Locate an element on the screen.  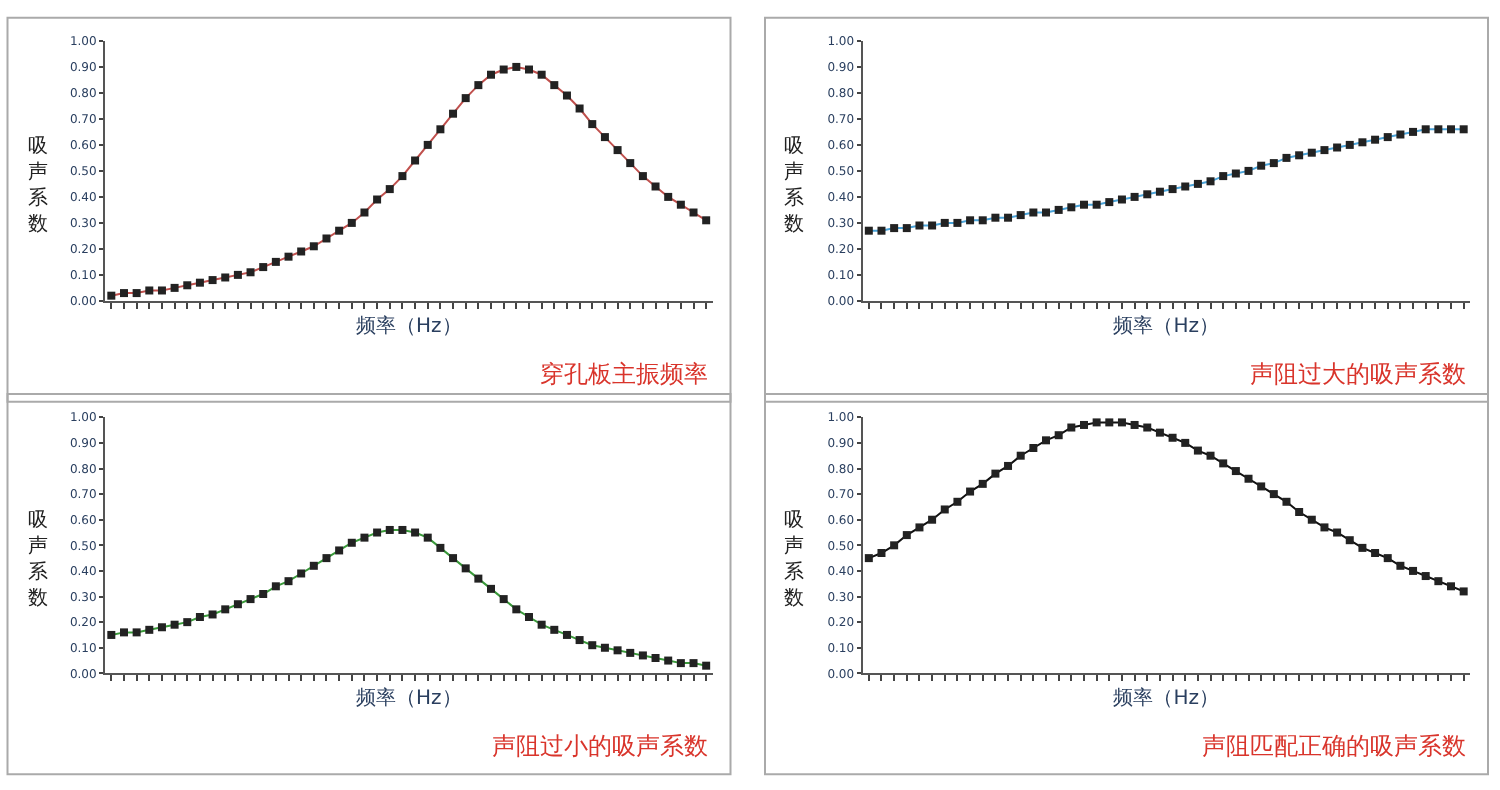
text: 穿孔板主振频率 is located at coordinates (624, 374).